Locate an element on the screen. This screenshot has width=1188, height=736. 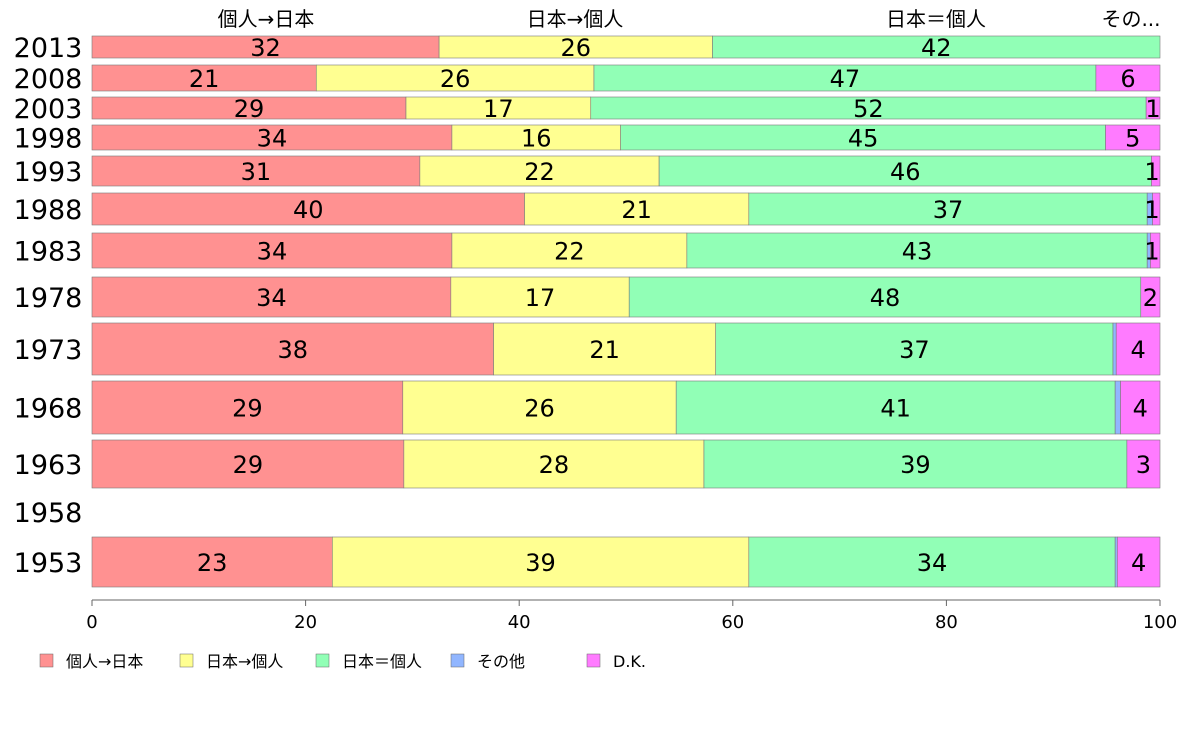
top-label: 日本＝個人 is located at coordinates (936, 19).